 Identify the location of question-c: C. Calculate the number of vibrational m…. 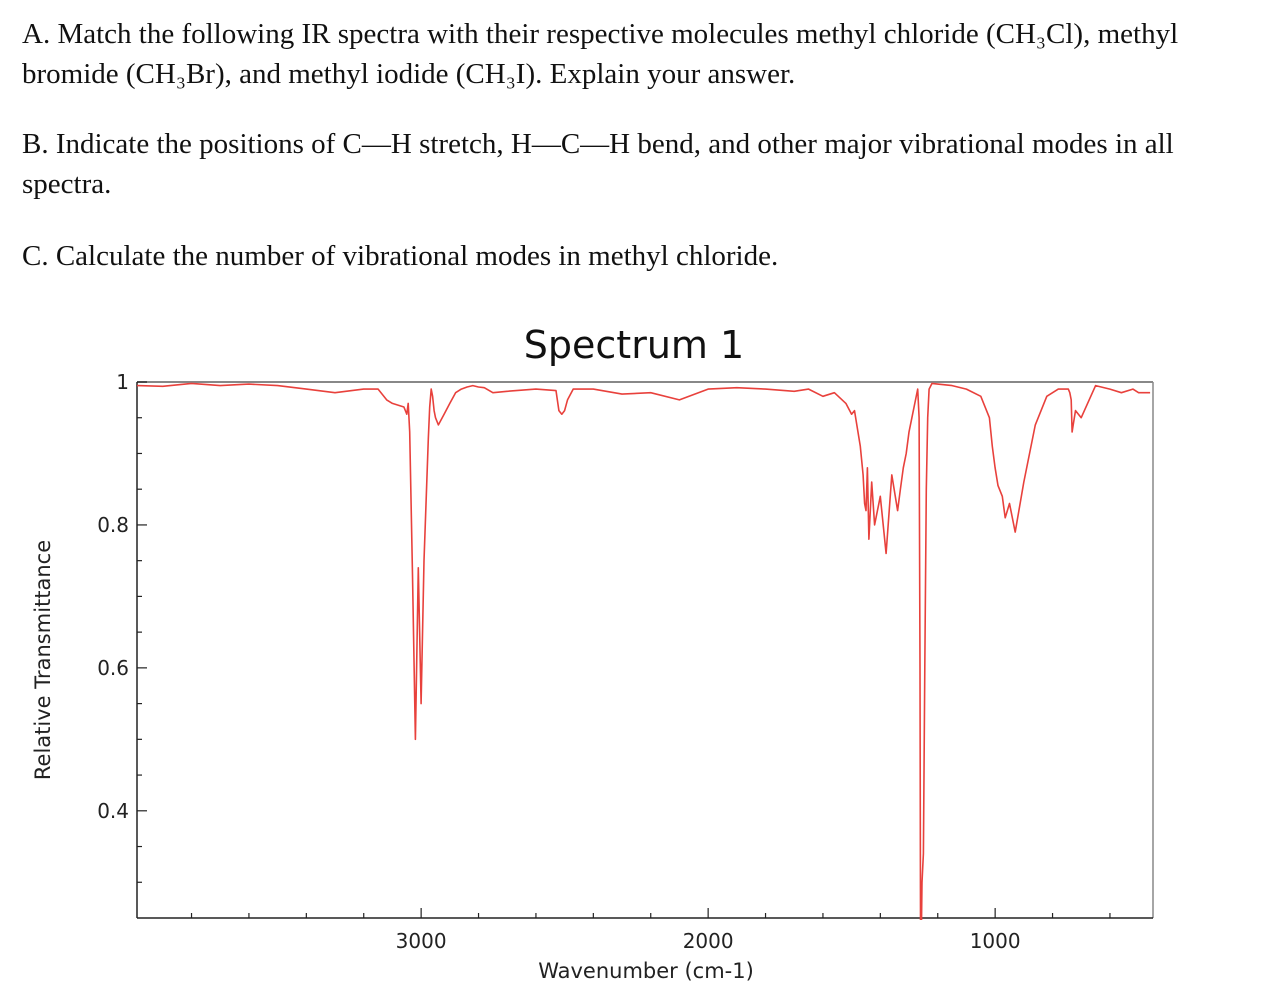
(400, 256).